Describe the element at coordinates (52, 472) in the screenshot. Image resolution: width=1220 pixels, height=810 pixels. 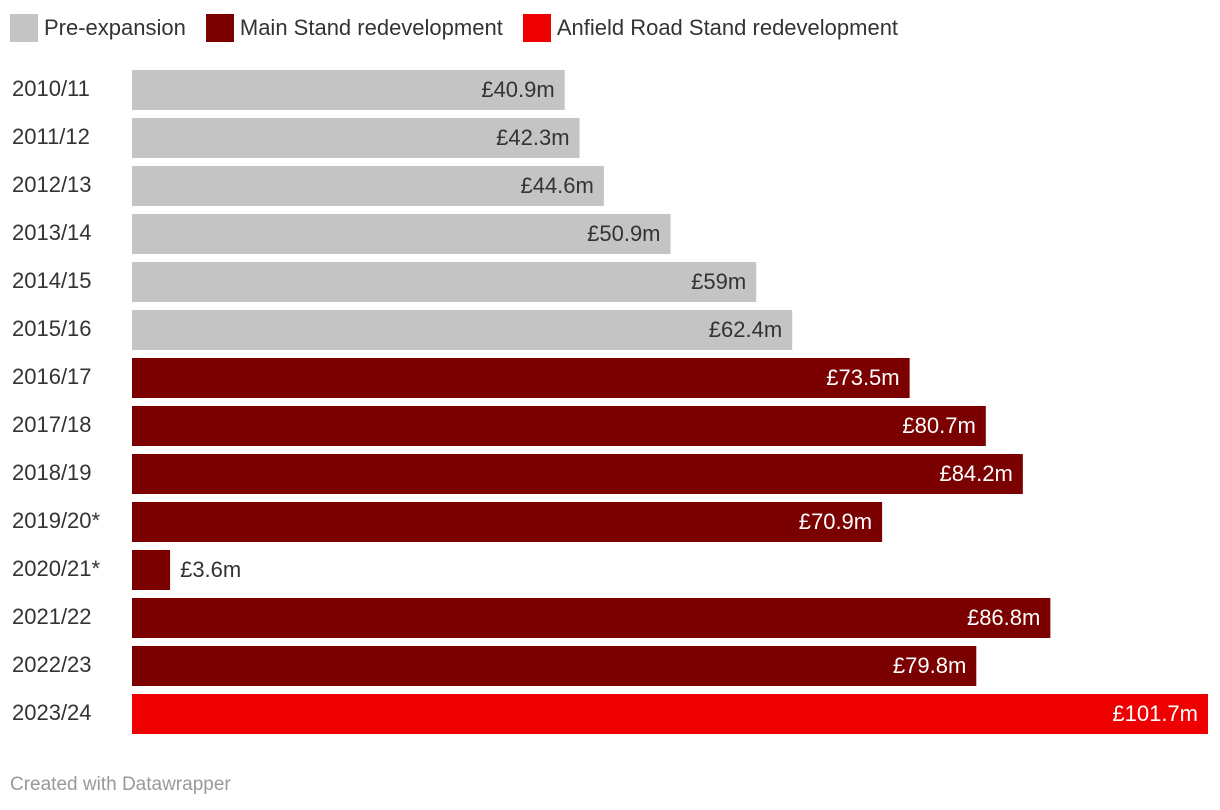
I see `category-label: 2018/19` at that location.